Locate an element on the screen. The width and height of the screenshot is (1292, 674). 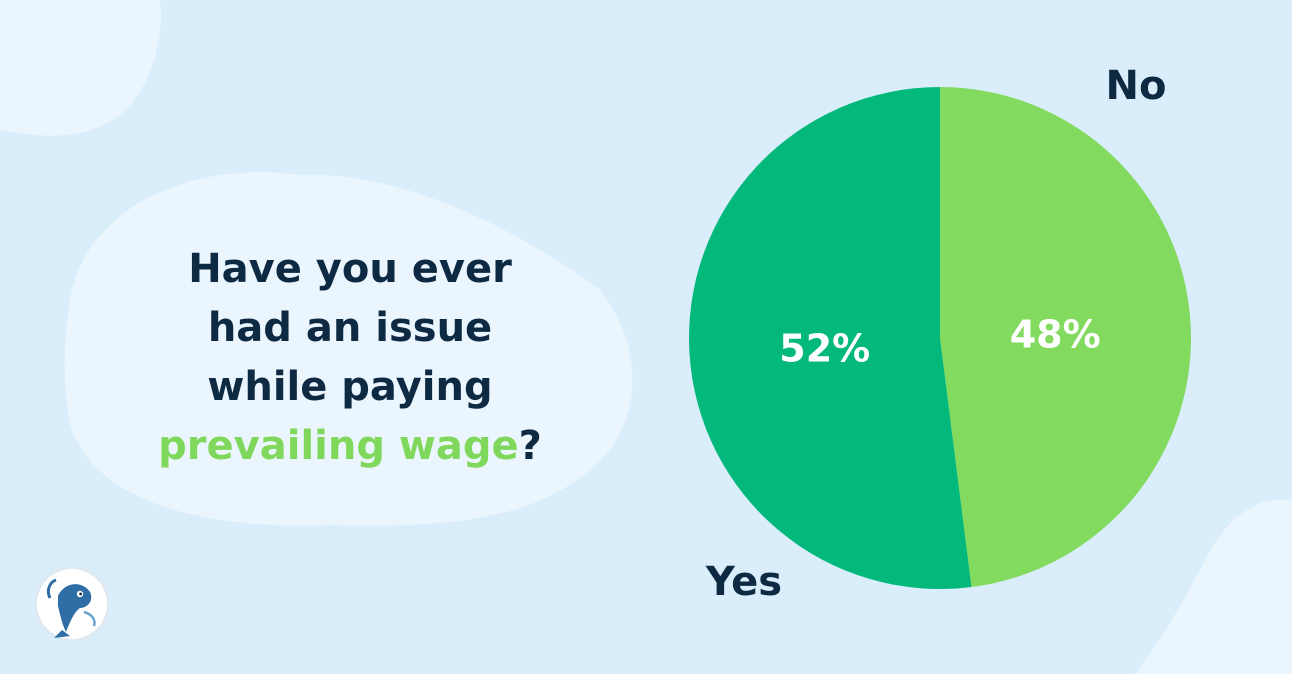
pie-slice-no is located at coordinates (1066, 337).